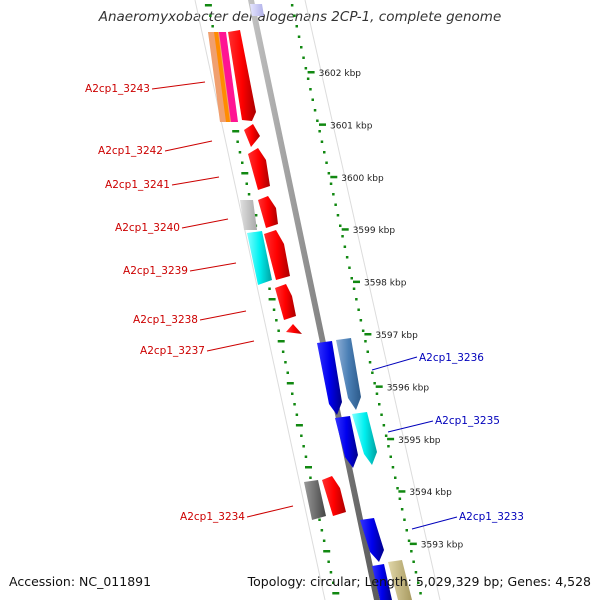 This screenshot has width=600, height=600. What do you see at coordinates (130, 151) in the screenshot?
I see `gene-label: A2cp1_3242` at bounding box center [130, 151].